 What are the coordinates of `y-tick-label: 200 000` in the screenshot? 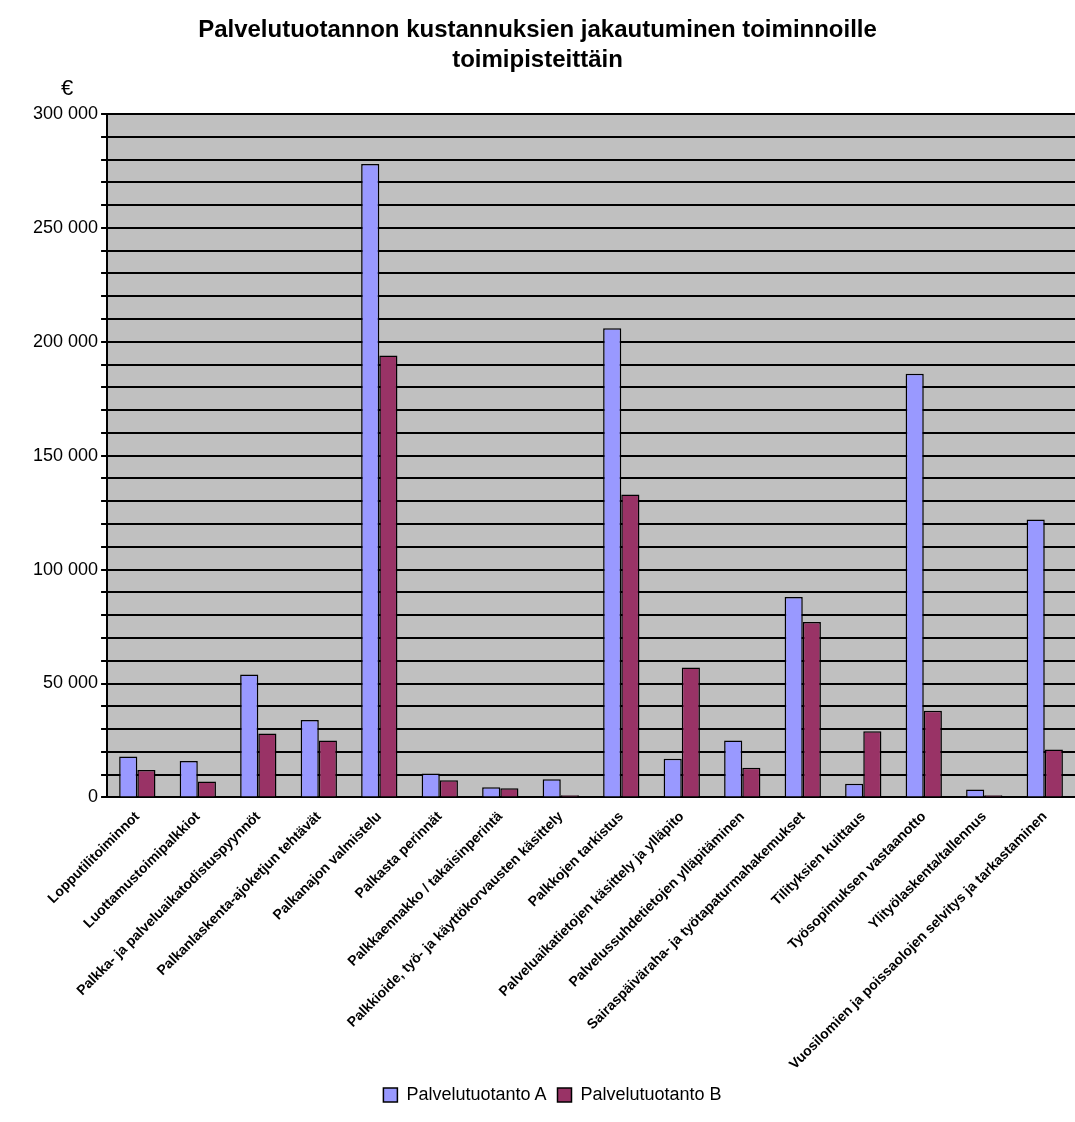 It's located at (65, 340).